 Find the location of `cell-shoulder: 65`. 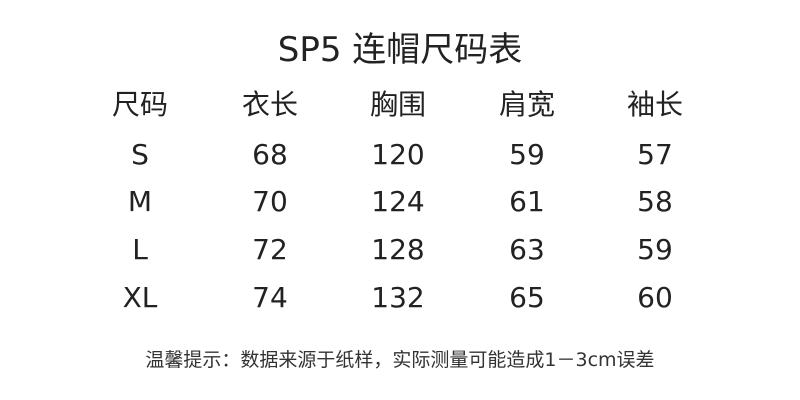

cell-shoulder: 65 is located at coordinates (527, 297).